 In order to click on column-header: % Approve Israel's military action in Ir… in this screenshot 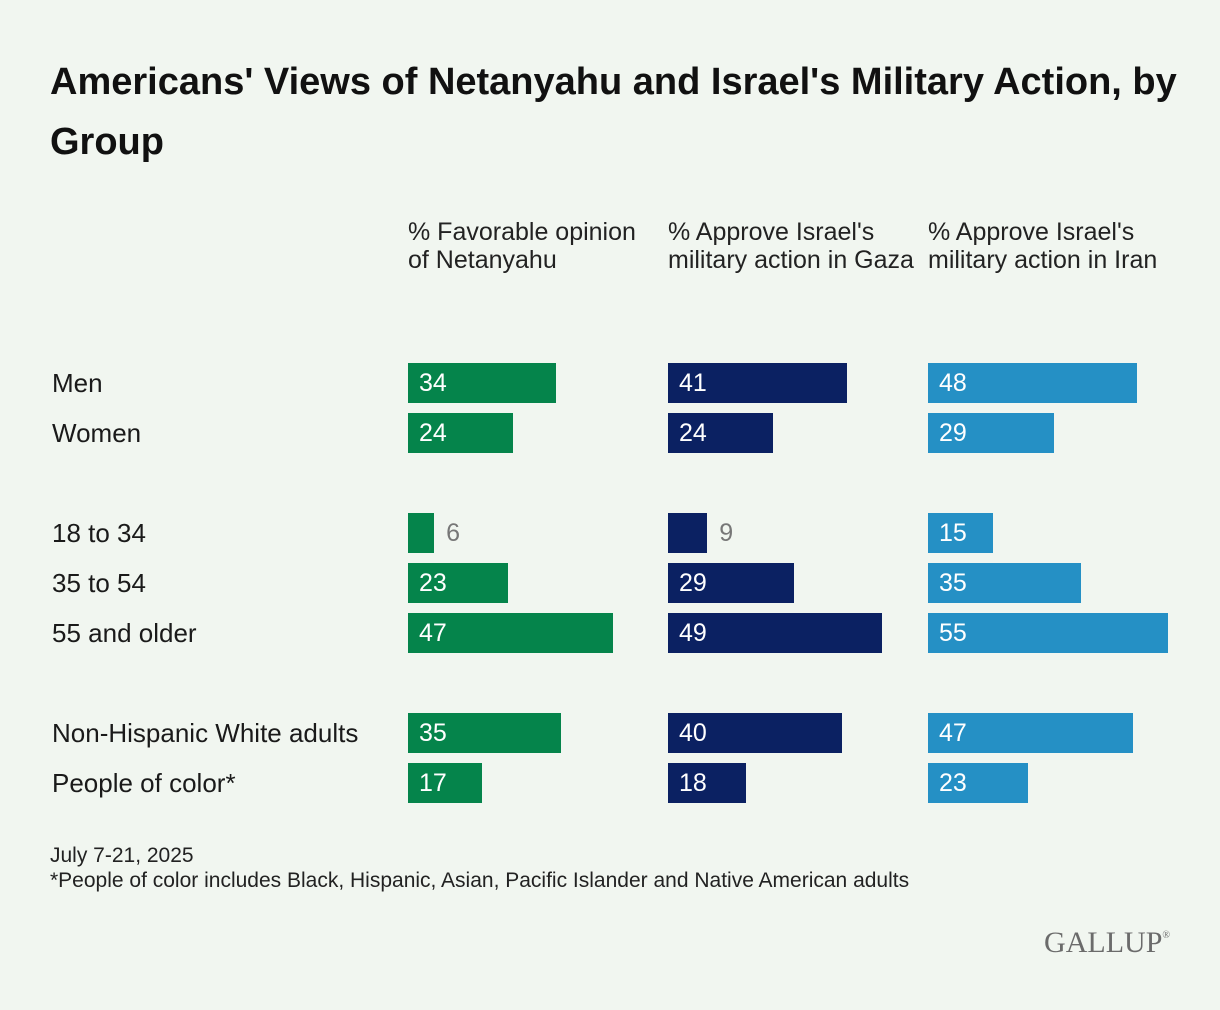, I will do `click(1043, 246)`.